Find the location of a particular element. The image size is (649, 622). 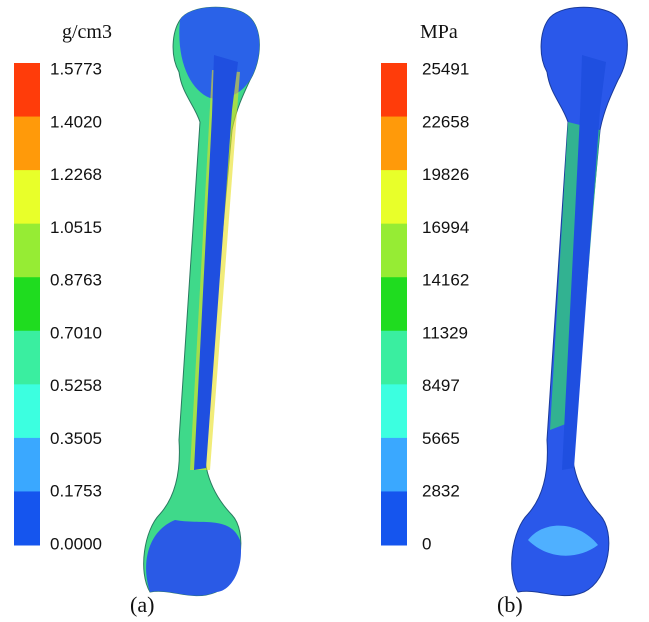

colorbar-label: 0.0000 is located at coordinates (76, 543).